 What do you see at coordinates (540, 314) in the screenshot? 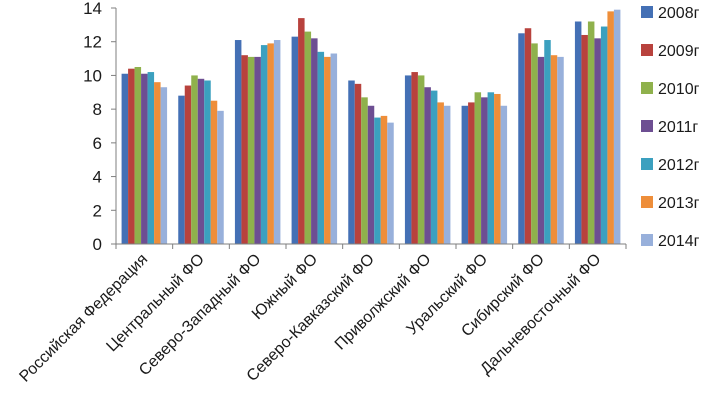
I see `x-category-label: Дальневосточный ФО` at bounding box center [540, 314].